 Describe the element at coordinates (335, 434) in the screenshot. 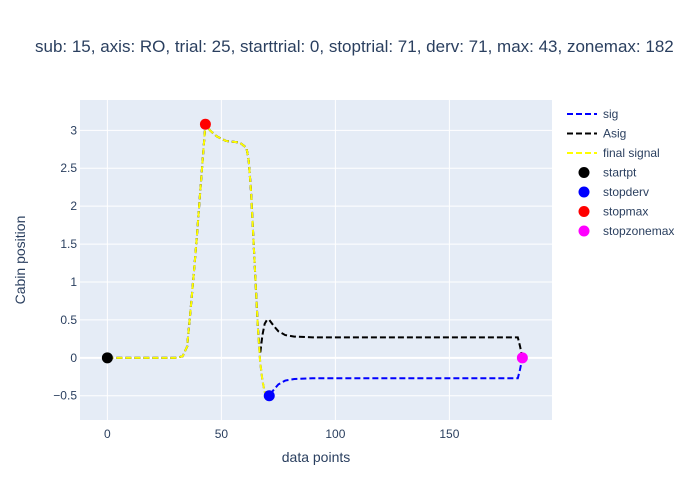

I see `x-tick-label: 100` at that location.